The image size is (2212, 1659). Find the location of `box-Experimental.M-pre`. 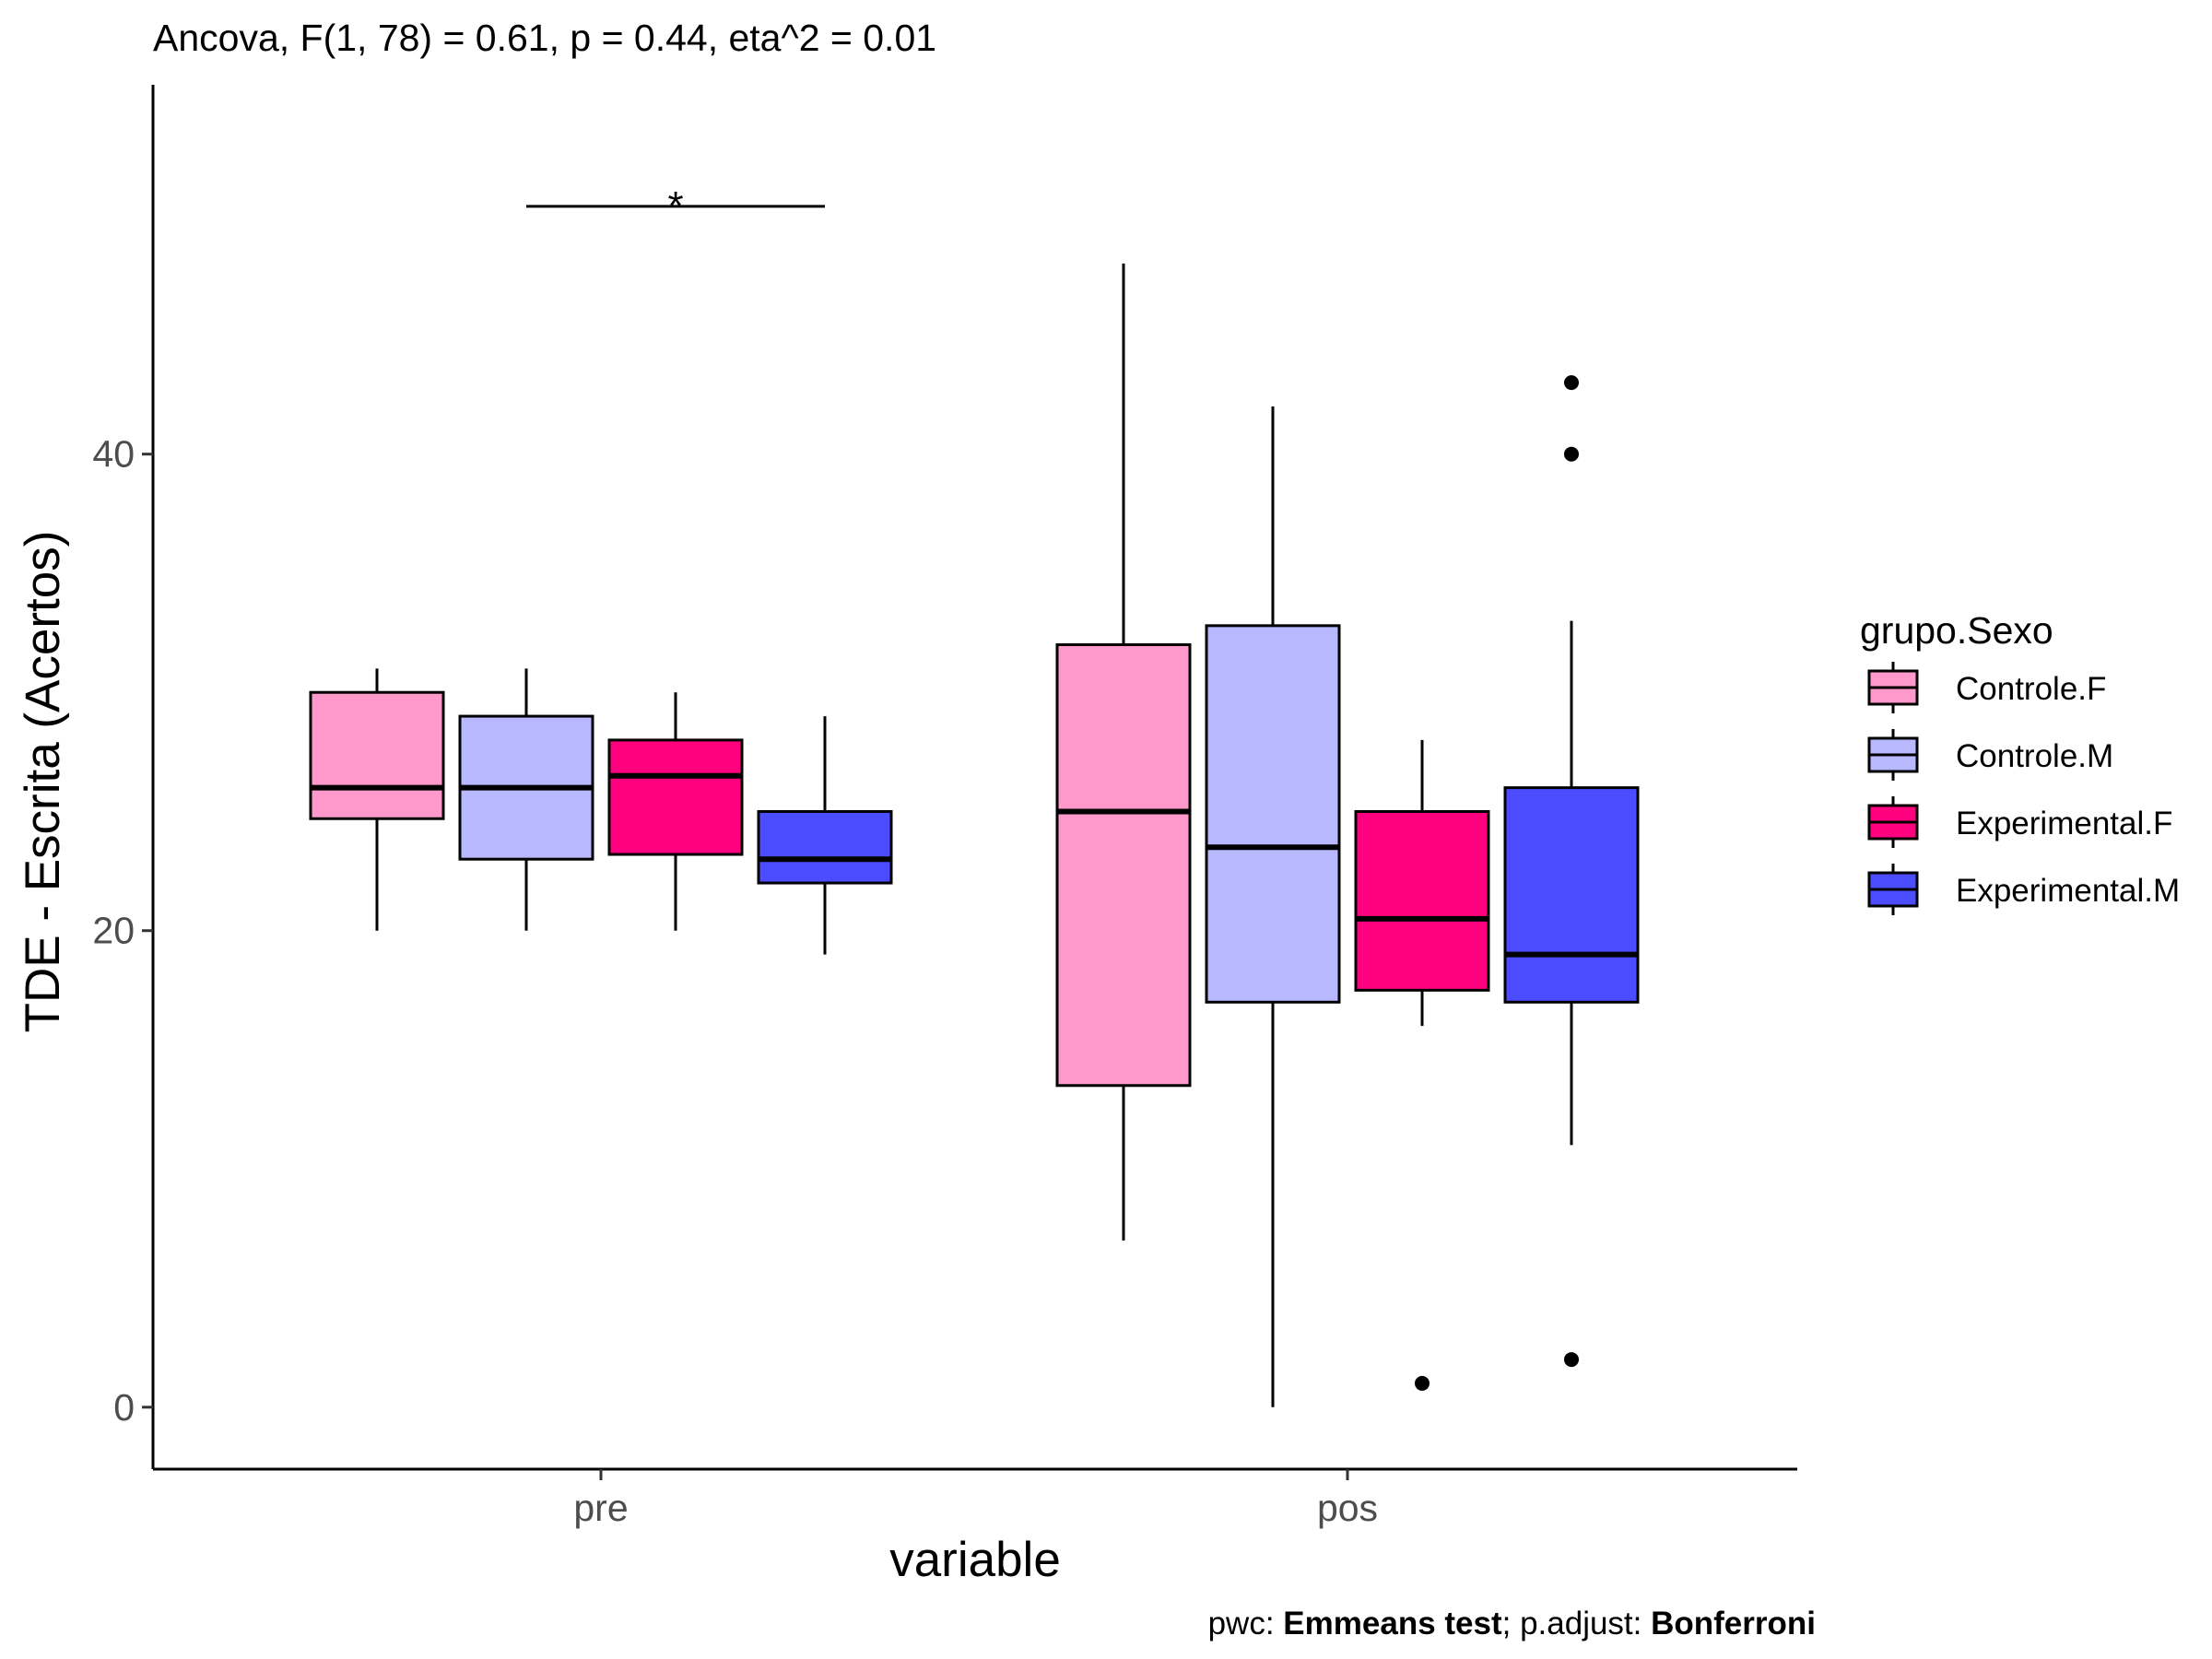

box-Experimental.M-pre is located at coordinates (825, 835).